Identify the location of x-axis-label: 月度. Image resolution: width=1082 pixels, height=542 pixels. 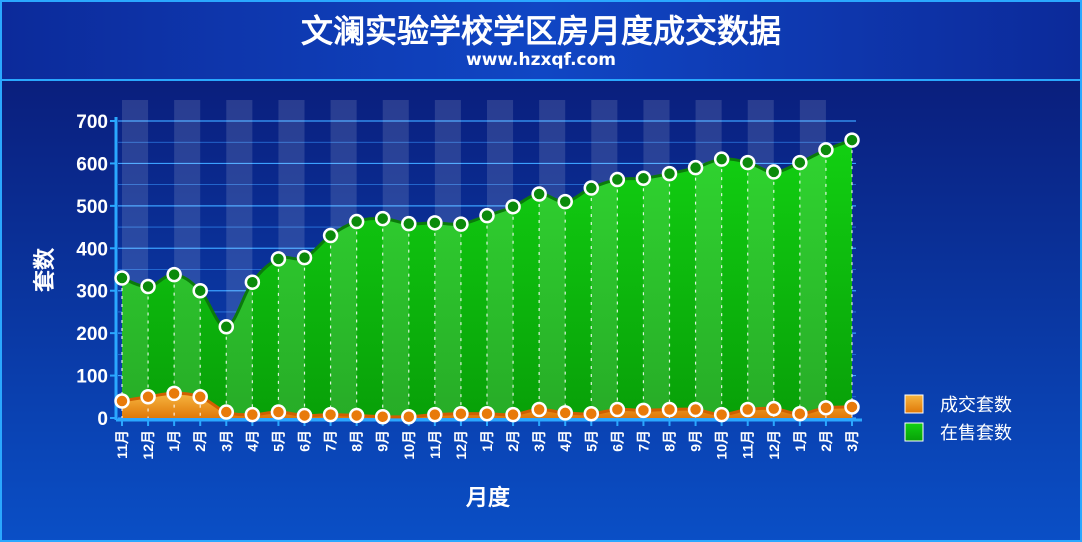
(488, 498).